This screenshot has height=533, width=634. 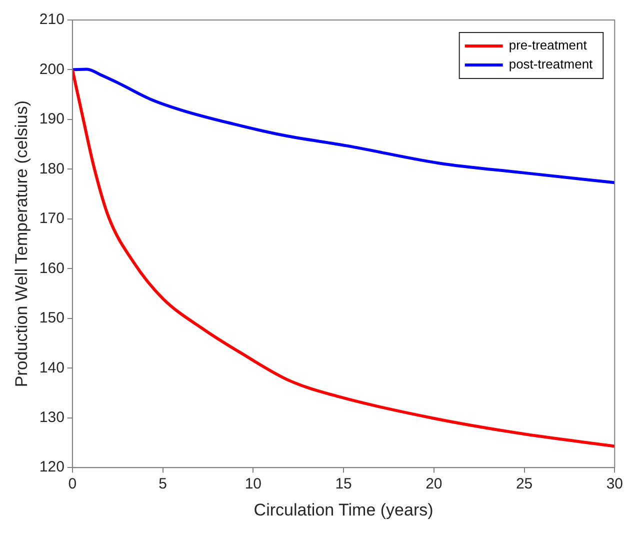 I want to click on x-tick-label: 15, so click(x=343, y=484).